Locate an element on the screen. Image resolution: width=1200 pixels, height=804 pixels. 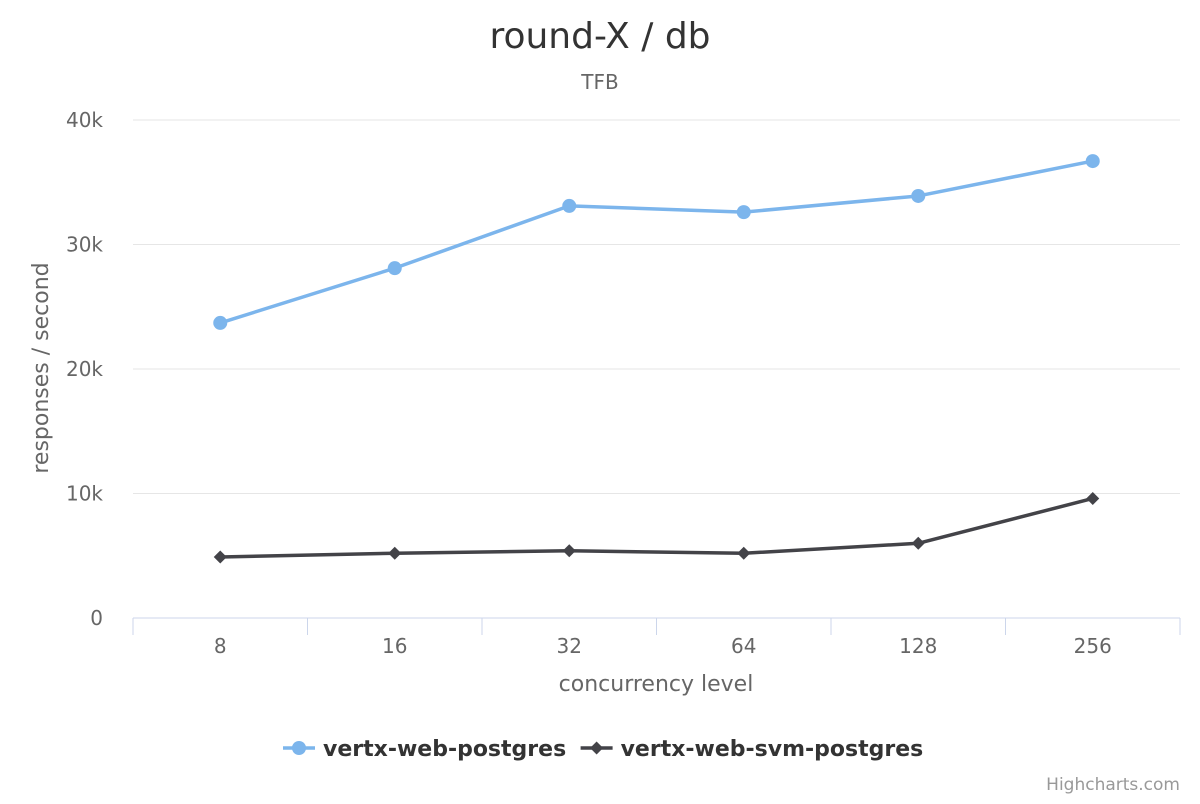
legend-item-2: vertx-web-svm-postgres is located at coordinates (752, 749).